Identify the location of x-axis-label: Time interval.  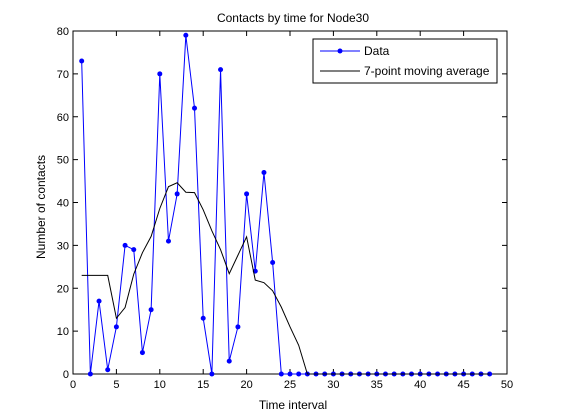
(293, 405).